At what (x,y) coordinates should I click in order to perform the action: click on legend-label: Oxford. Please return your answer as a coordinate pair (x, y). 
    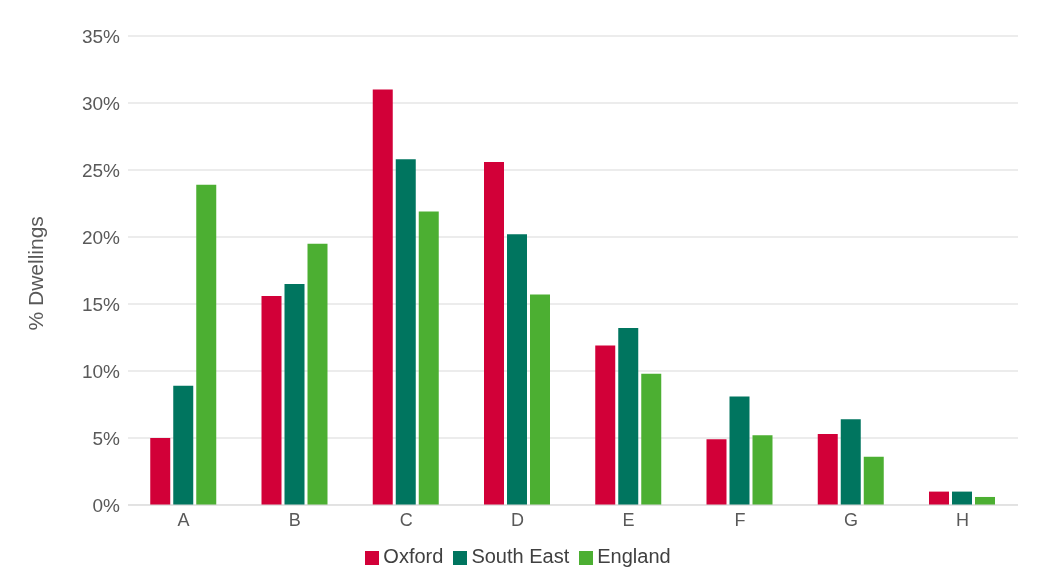
    Looking at the image, I should click on (413, 556).